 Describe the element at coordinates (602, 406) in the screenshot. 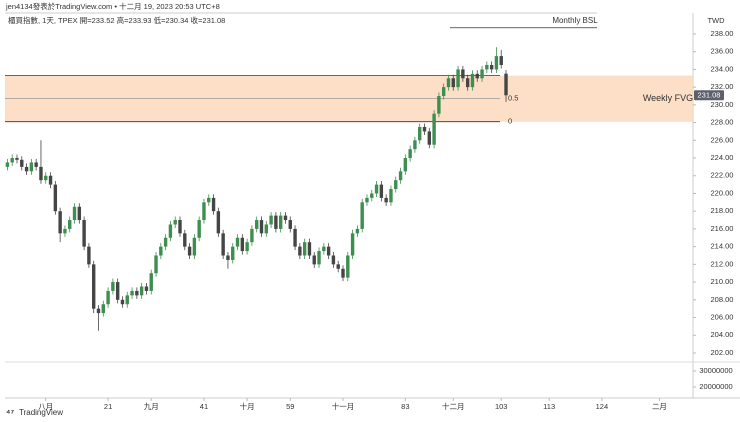

I see `x-tick-label: 124` at that location.